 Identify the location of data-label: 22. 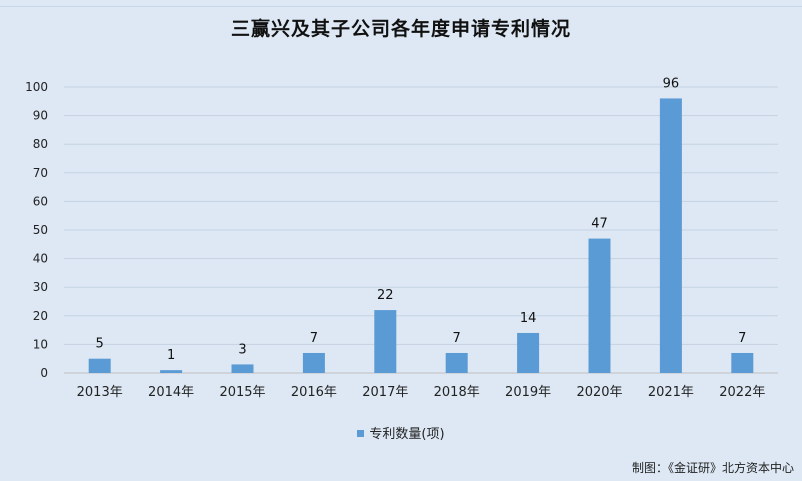
(385, 295).